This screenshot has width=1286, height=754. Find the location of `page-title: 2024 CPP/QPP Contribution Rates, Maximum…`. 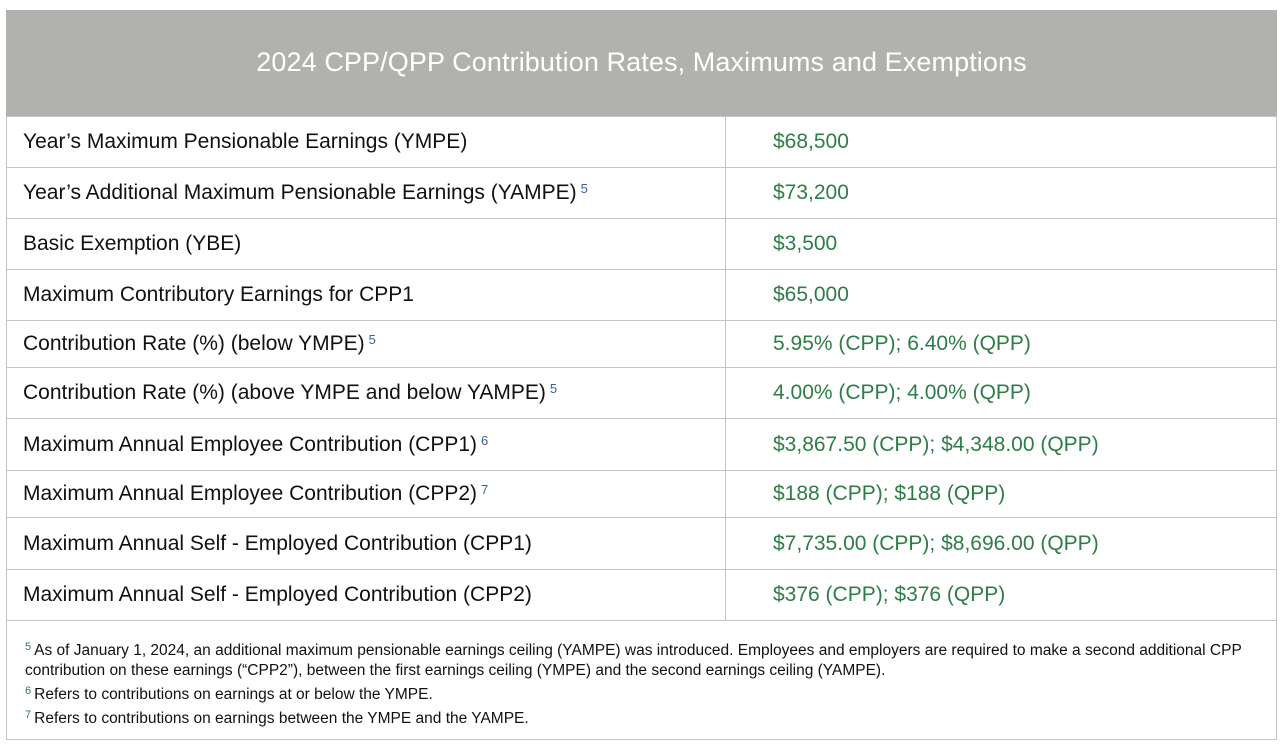

page-title: 2024 CPP/QPP Contribution Rates, Maximum… is located at coordinates (641, 61).